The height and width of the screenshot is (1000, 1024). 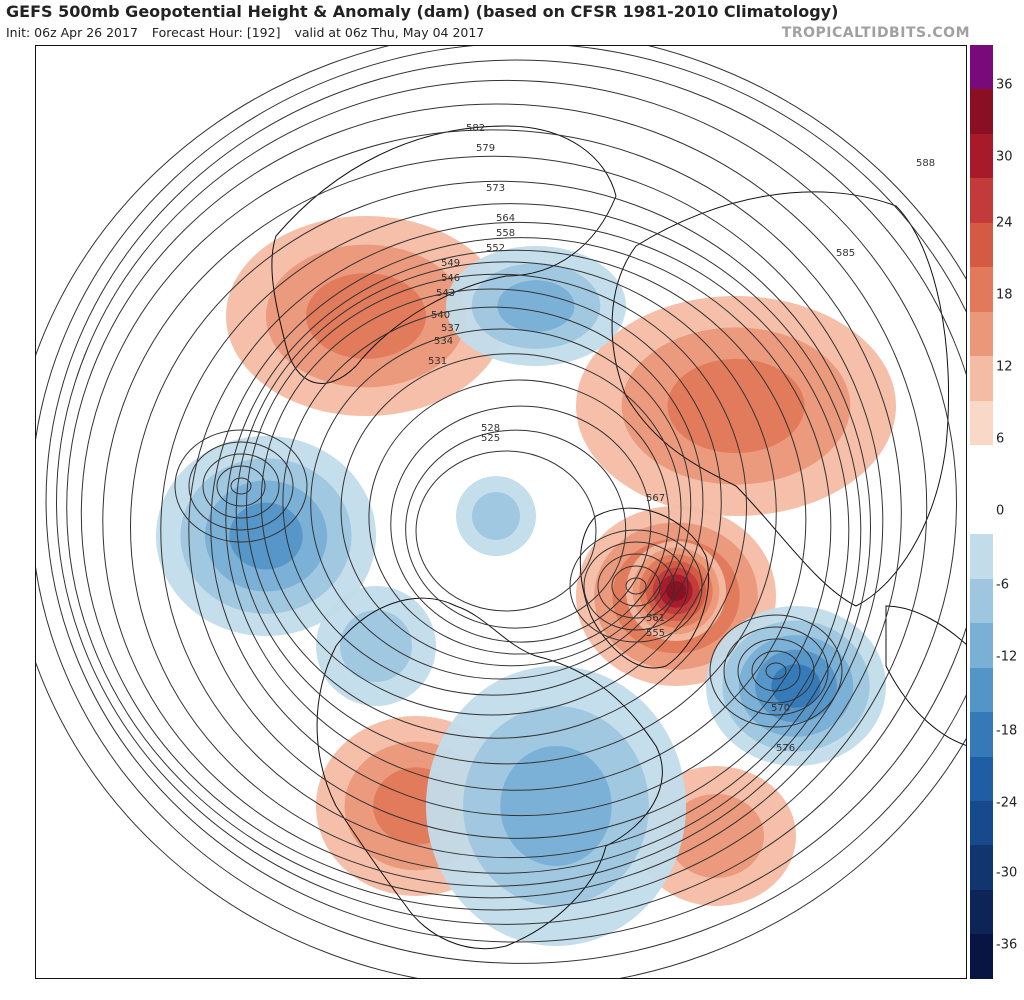 I want to click on africa-coast, so click(x=925, y=675).